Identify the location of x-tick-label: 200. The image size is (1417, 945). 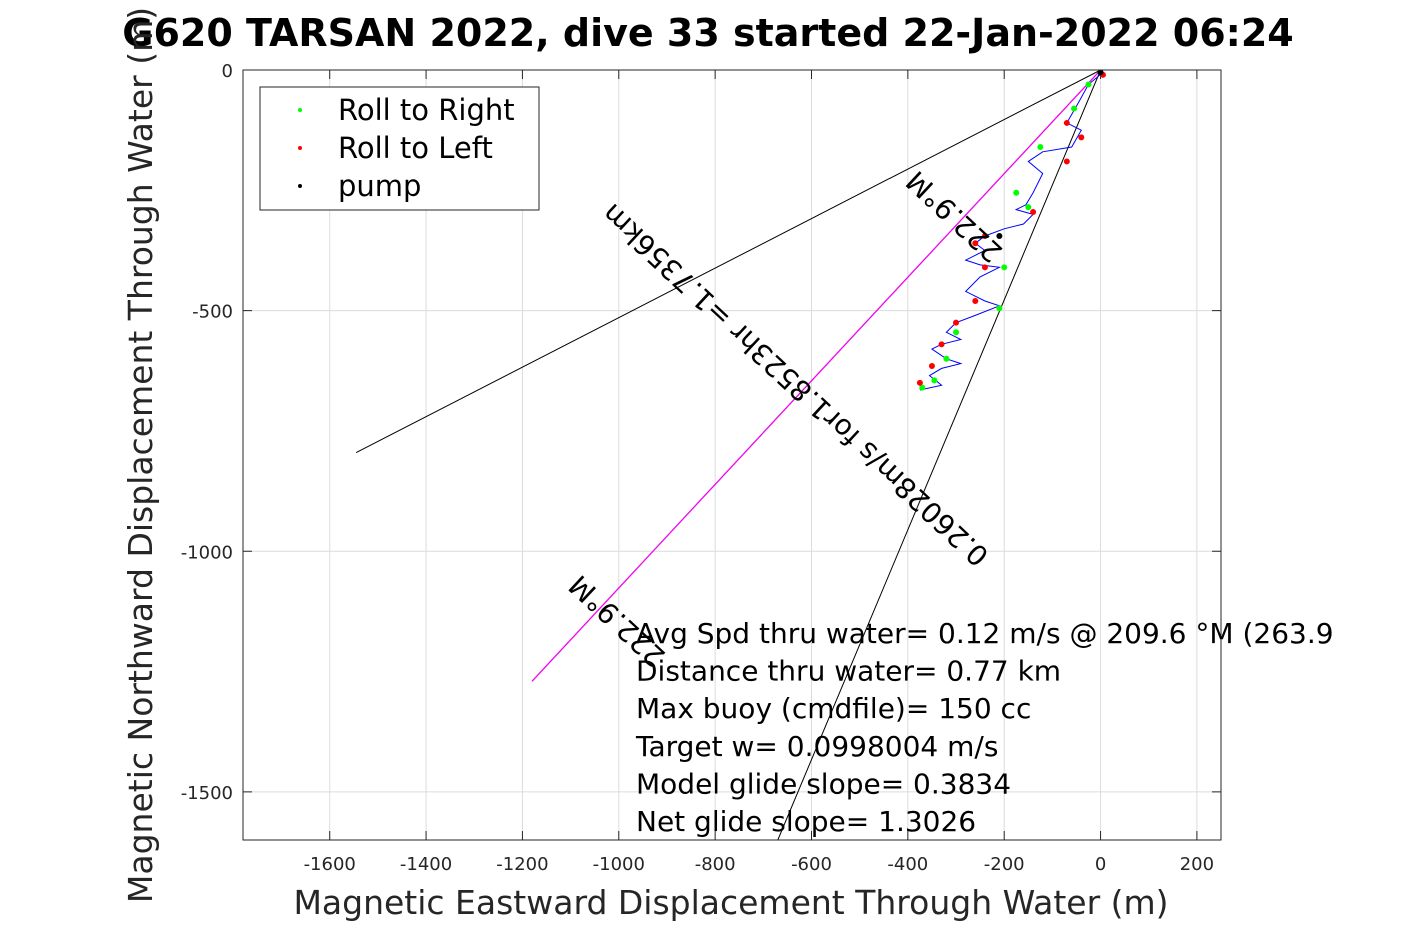
(1197, 864).